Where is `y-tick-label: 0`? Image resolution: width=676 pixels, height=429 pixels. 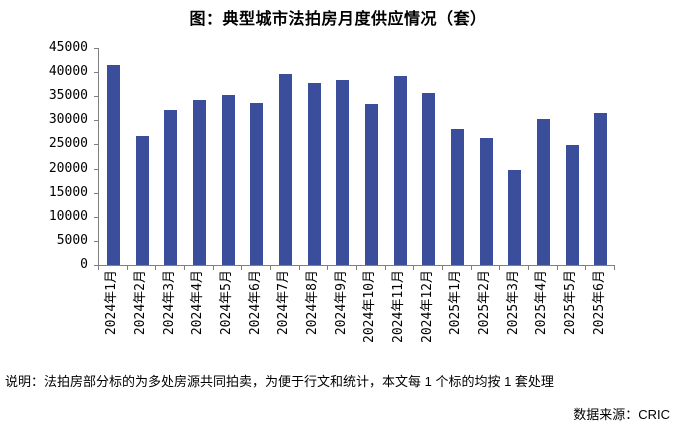
y-tick-label: 0 is located at coordinates (84, 264).